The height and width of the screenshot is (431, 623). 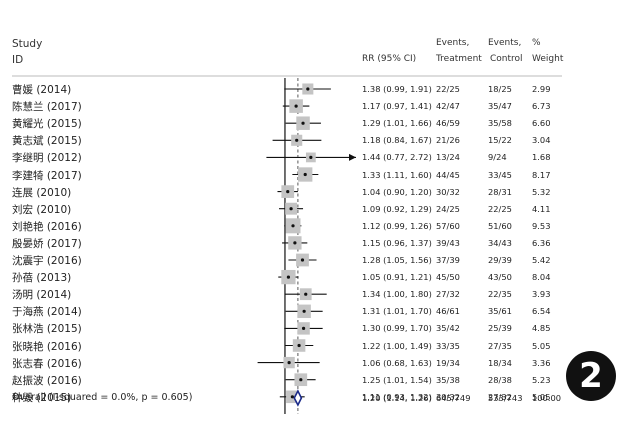 I want to click on study-rr: 1.15 (0.96, 1.37), so click(x=397, y=242).